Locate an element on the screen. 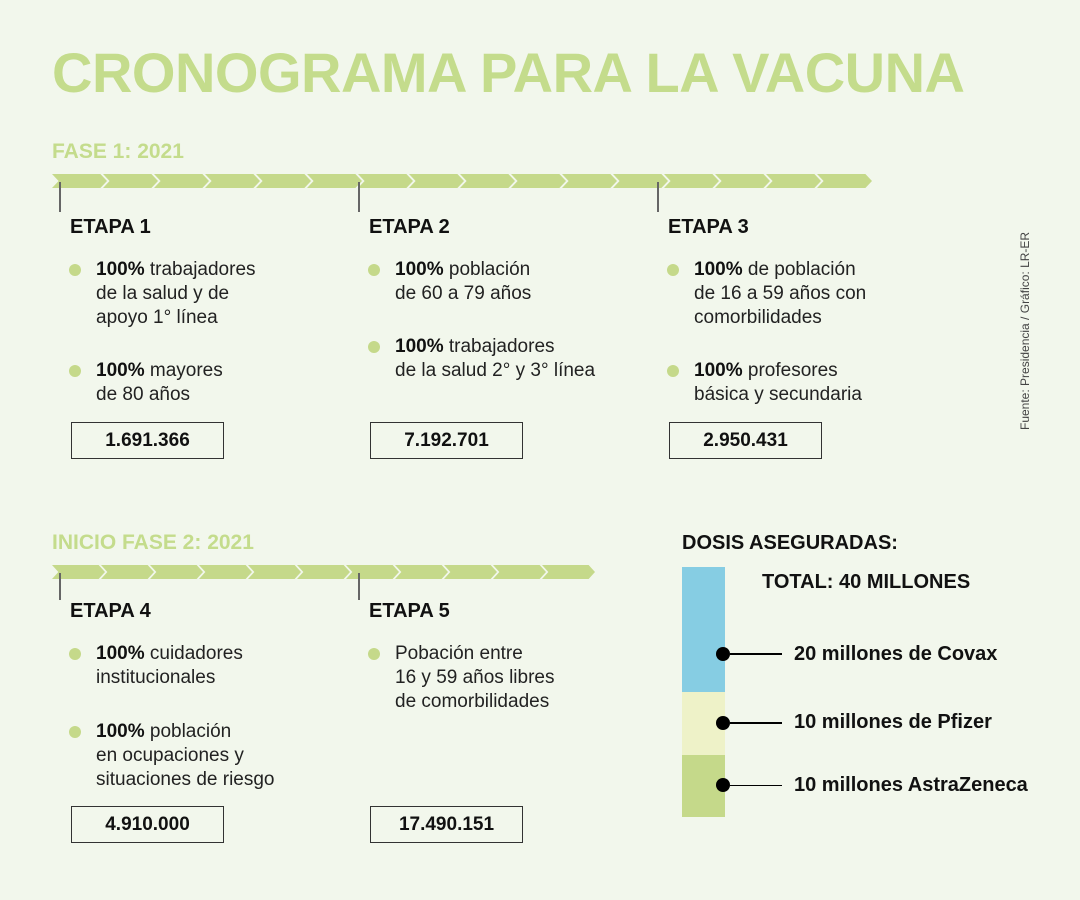 The height and width of the screenshot is (900, 1080). etapa5-tick is located at coordinates (359, 586).